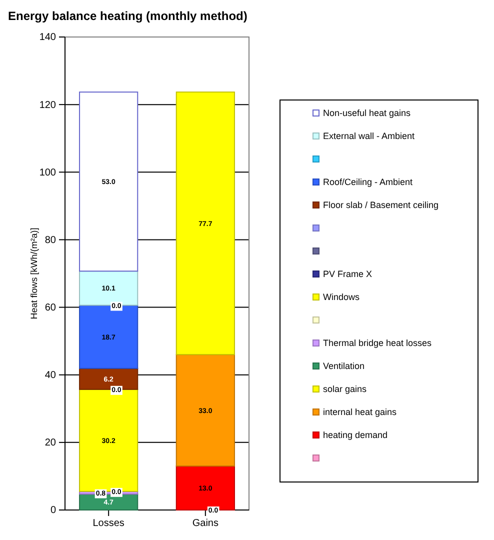  I want to click on legend-label: Roof/Ceiling - Ambient, so click(368, 182).